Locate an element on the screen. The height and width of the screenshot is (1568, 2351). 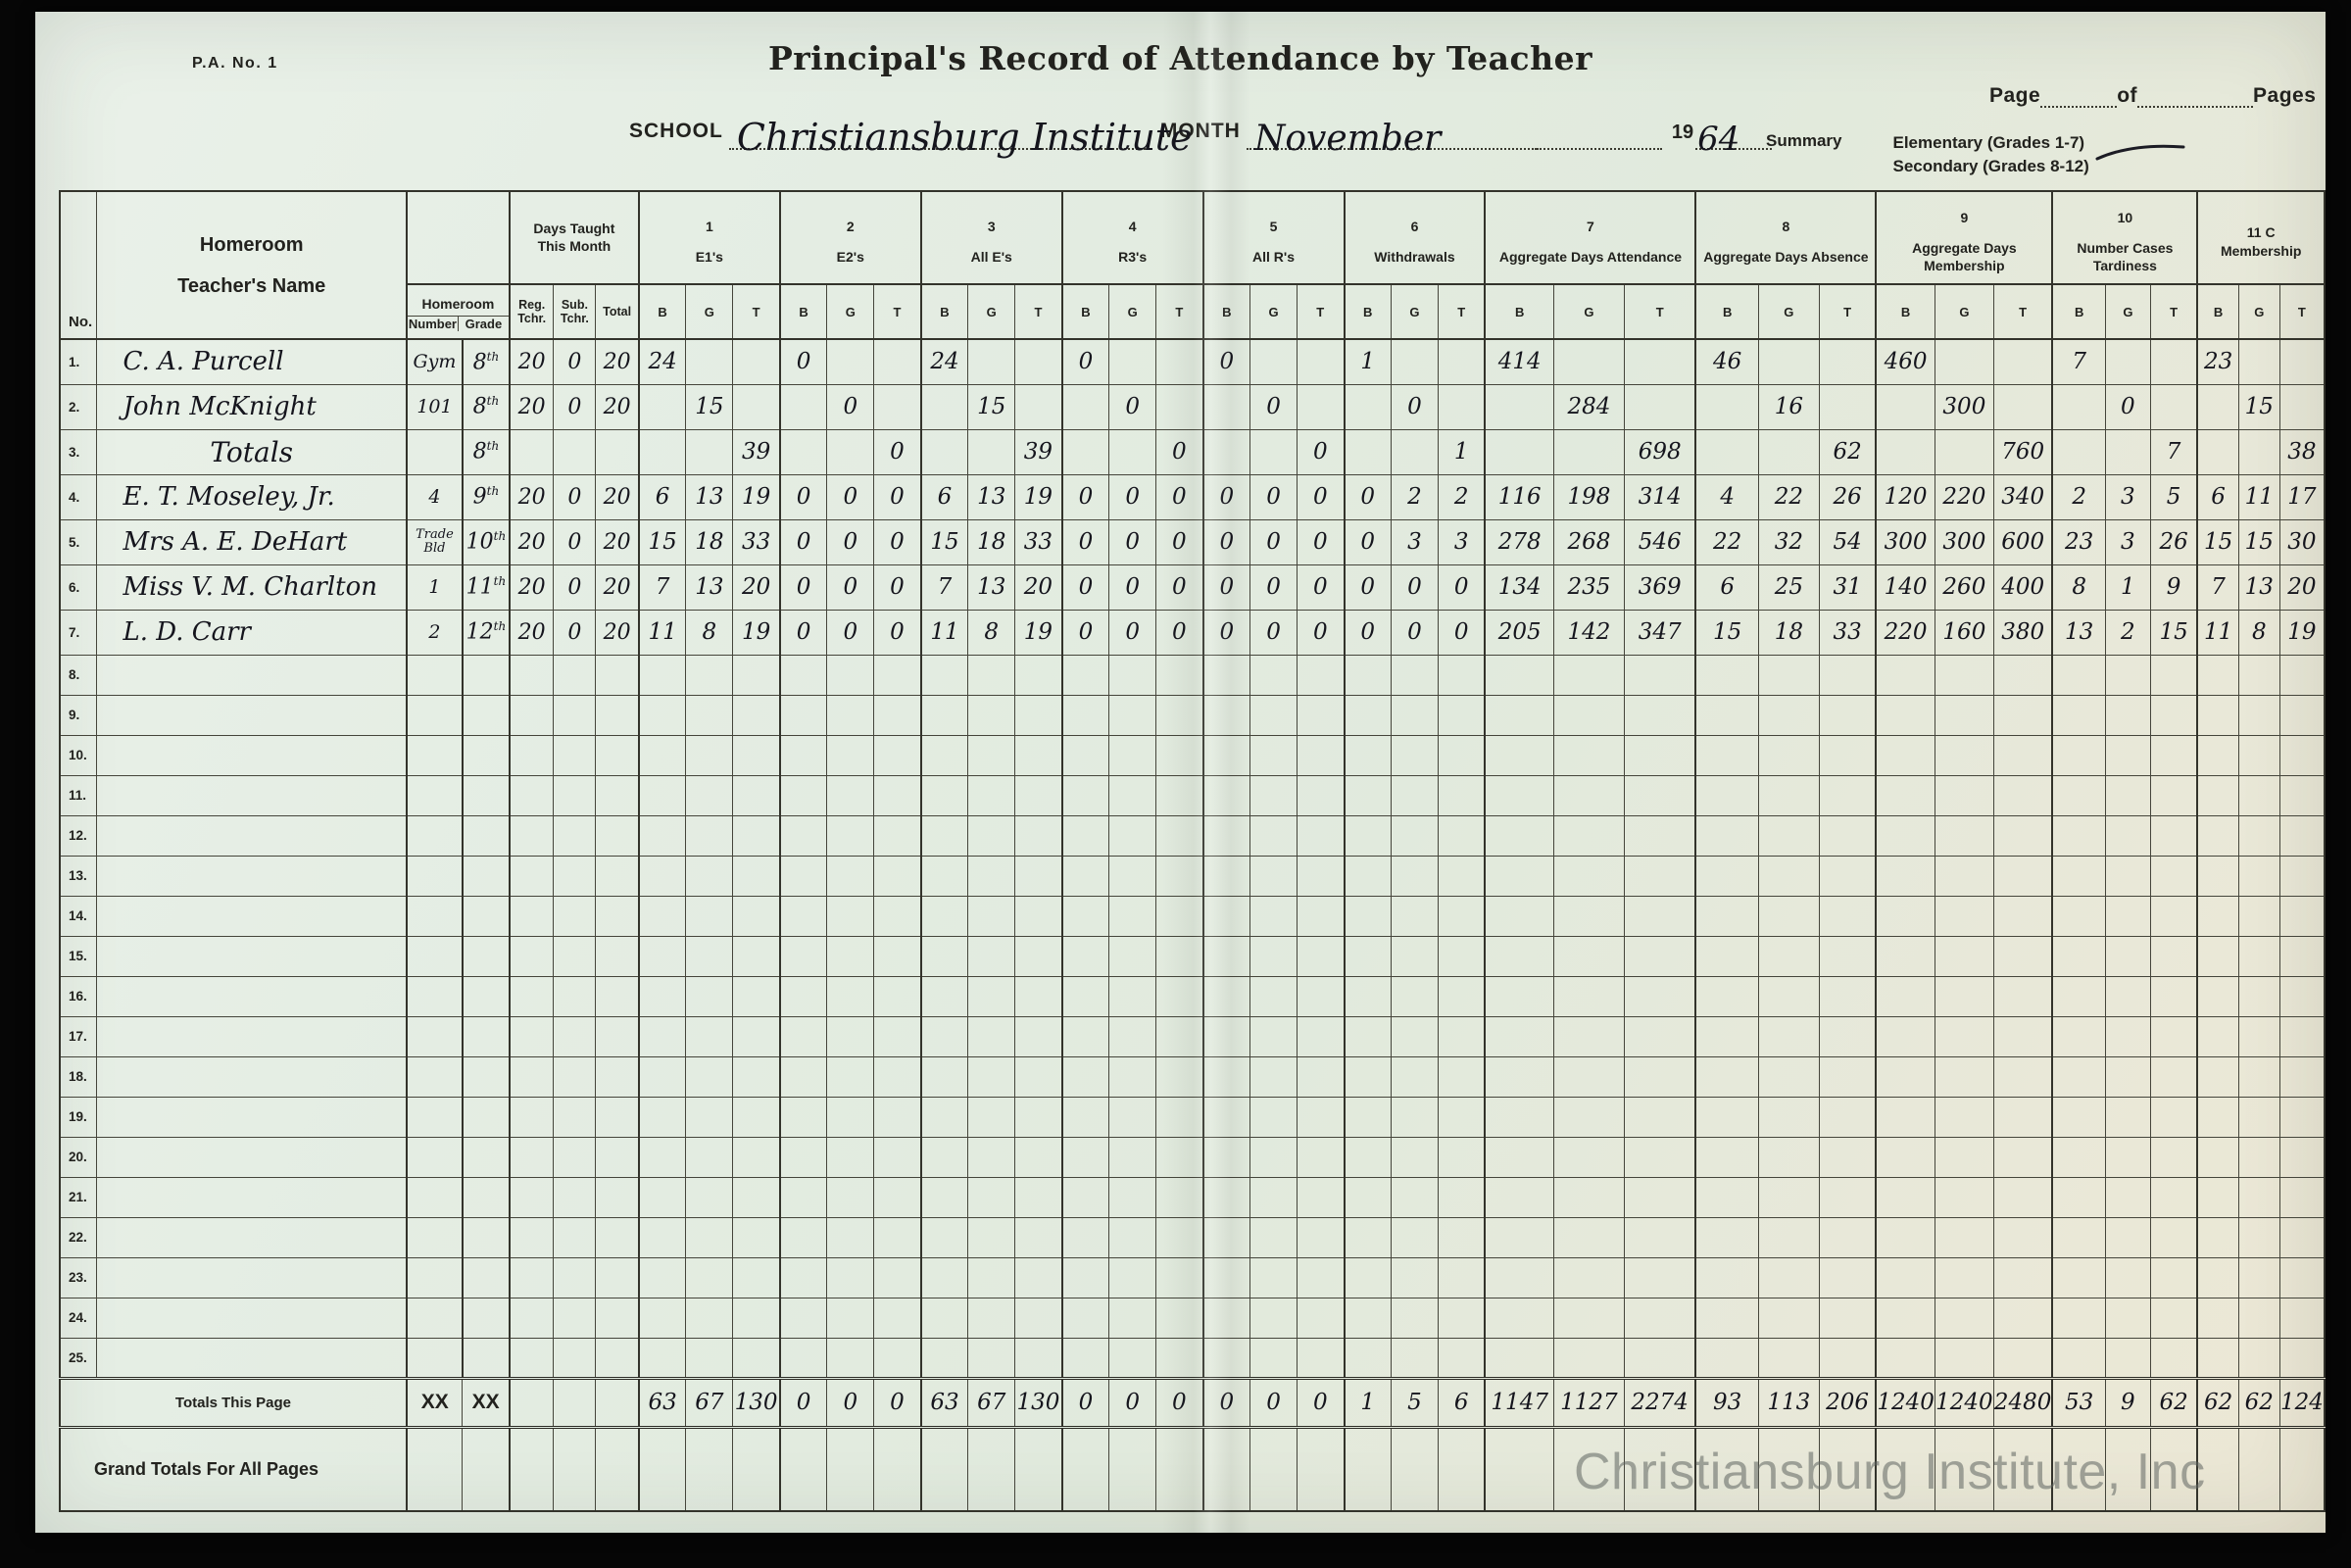
teacher-name-cell: Miss V. M. Charlton is located at coordinates (252, 587).